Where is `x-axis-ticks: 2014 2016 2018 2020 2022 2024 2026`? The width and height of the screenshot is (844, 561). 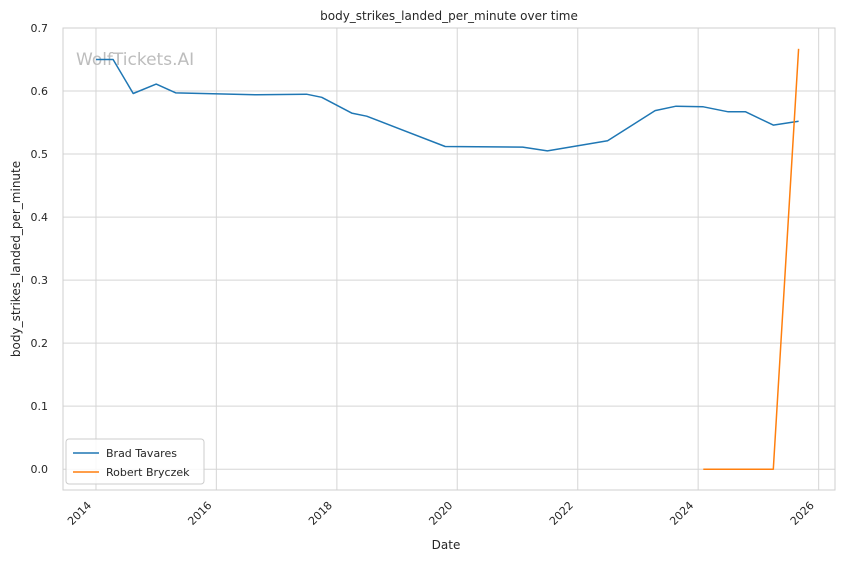 x-axis-ticks: 2014 2016 2018 2020 2022 2024 2026 is located at coordinates (441, 513).